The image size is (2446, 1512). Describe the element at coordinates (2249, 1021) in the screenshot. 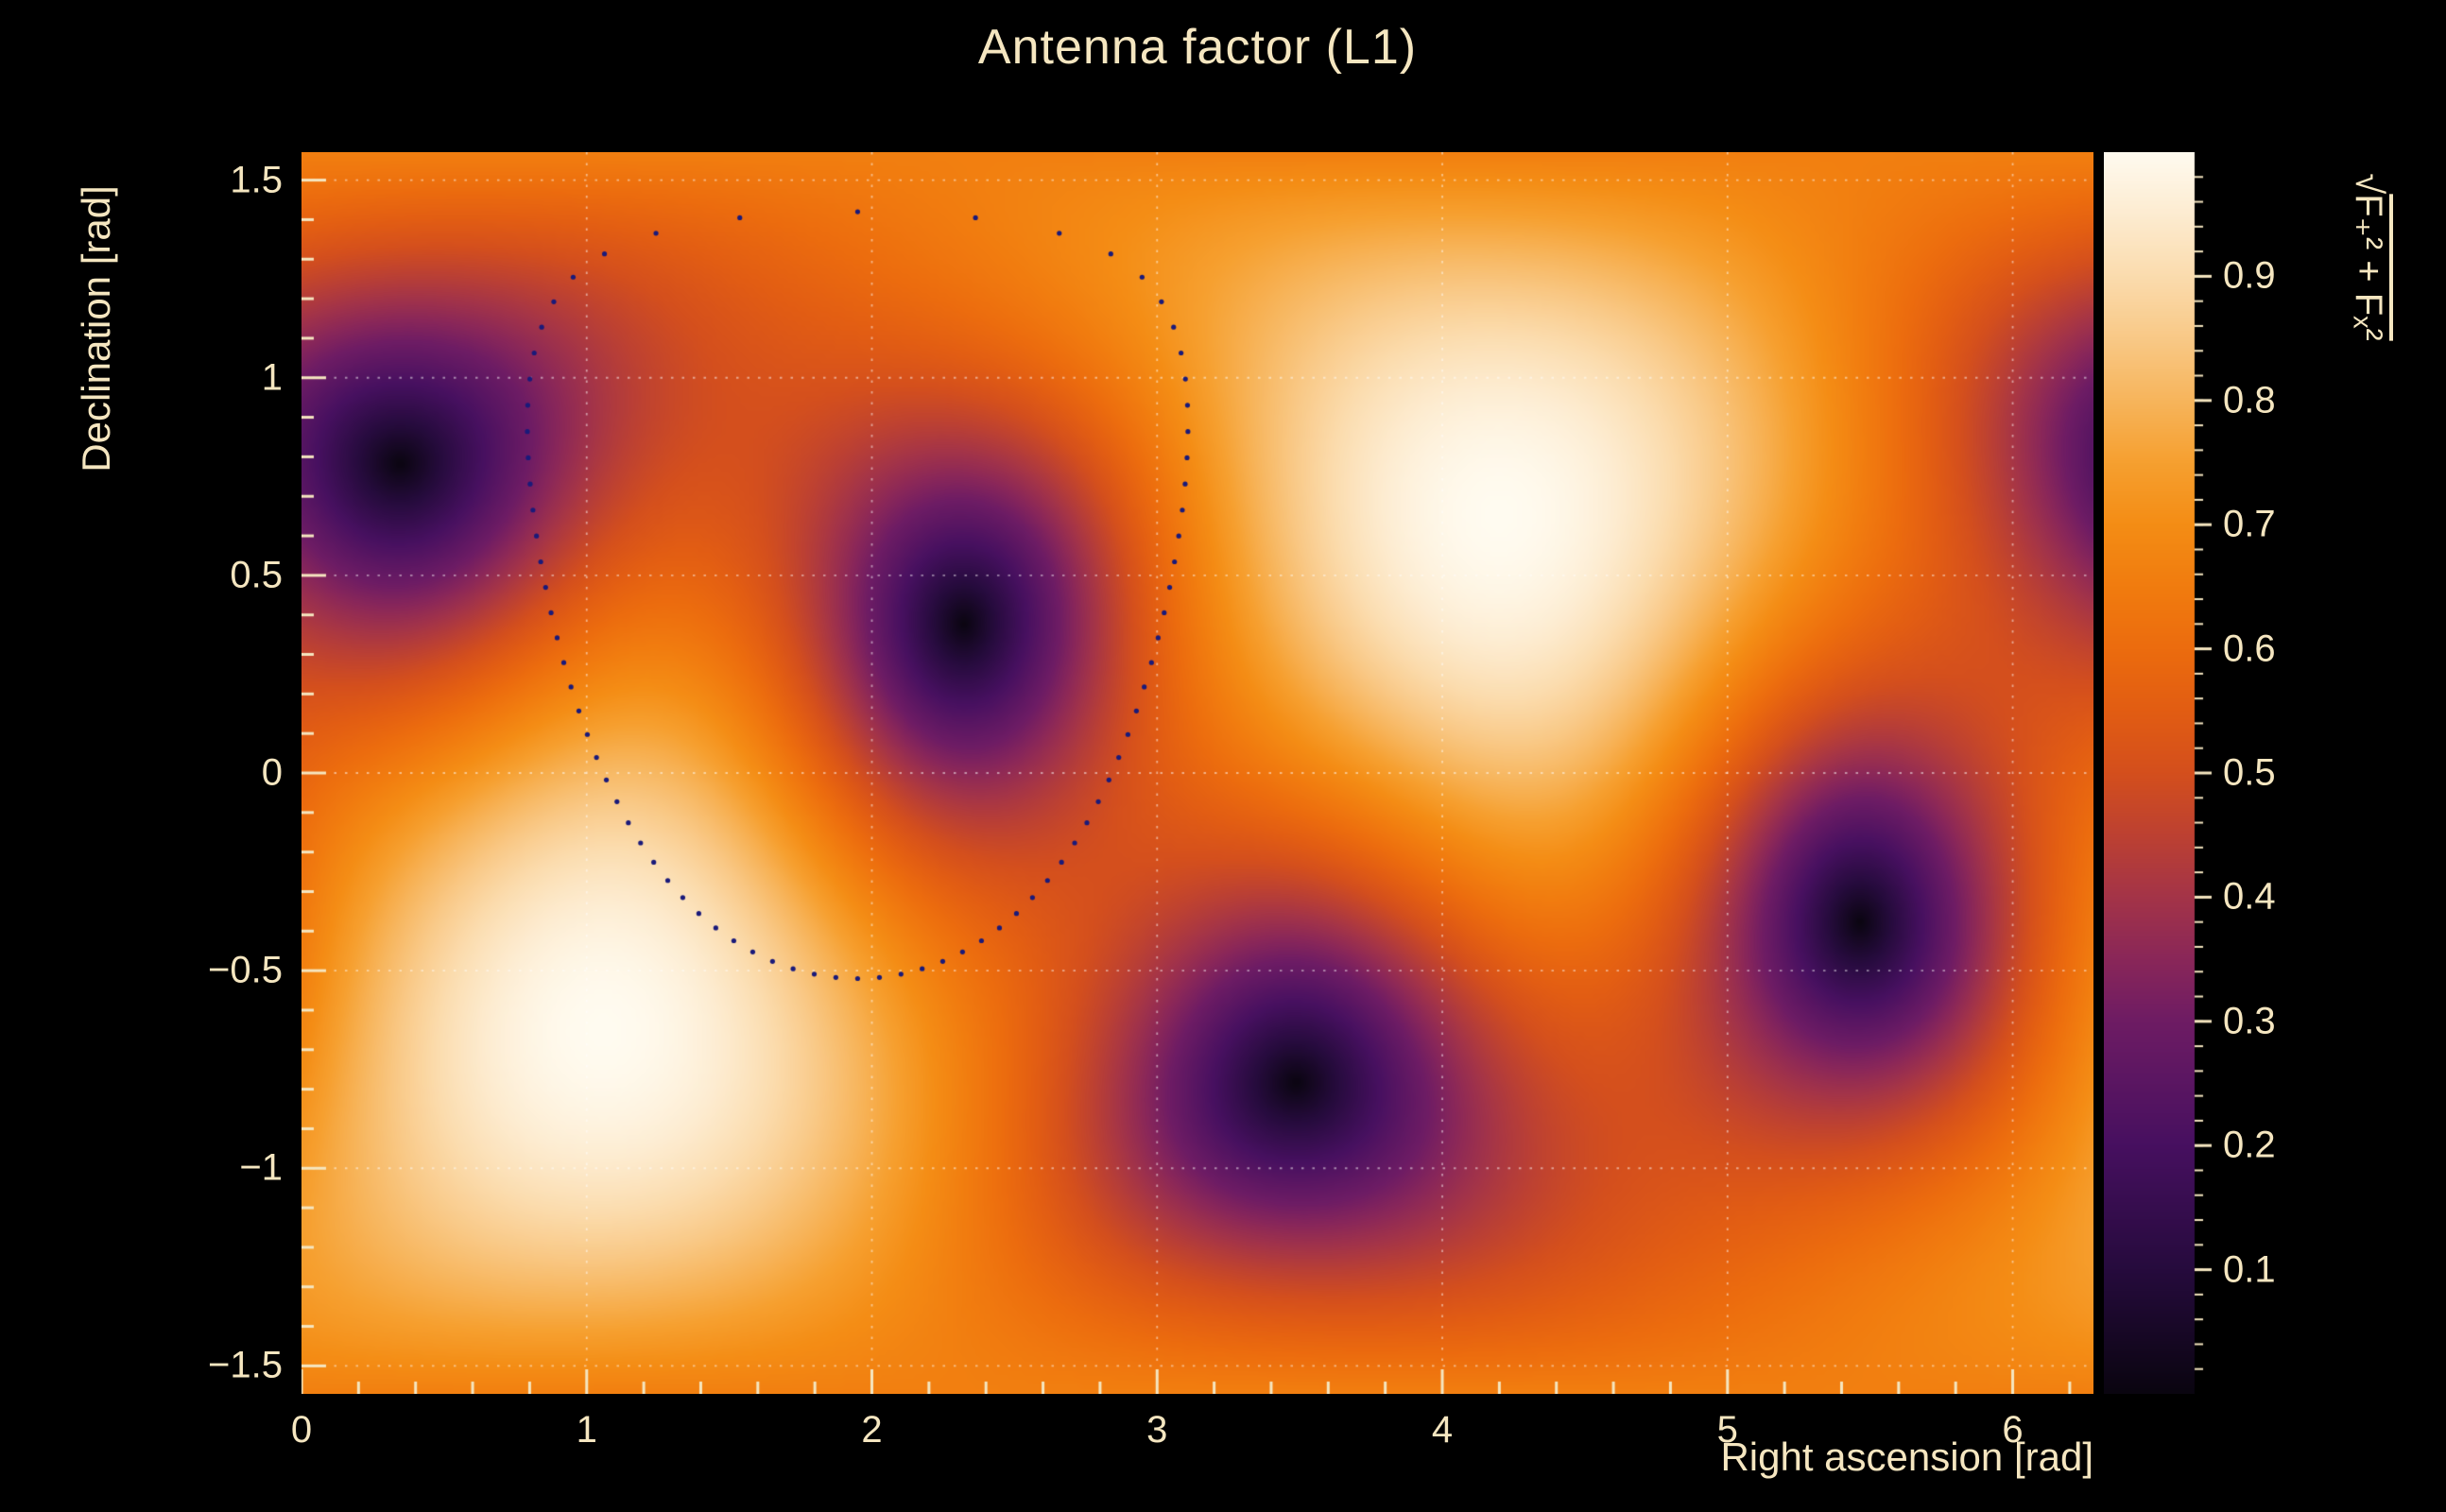

I see `colorbar-tick-label: 0.3` at that location.